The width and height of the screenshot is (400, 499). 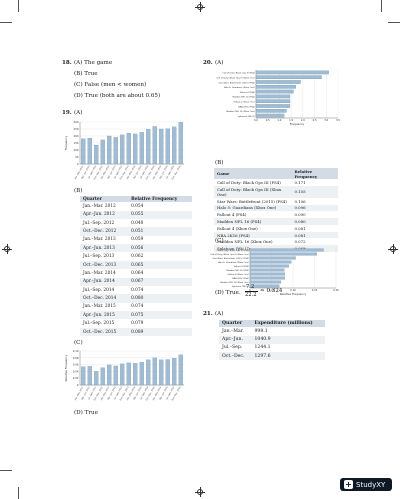 What do you see at coordinates (76, 351) in the screenshot?
I see `y-tick-label: 0.10` at bounding box center [76, 351].